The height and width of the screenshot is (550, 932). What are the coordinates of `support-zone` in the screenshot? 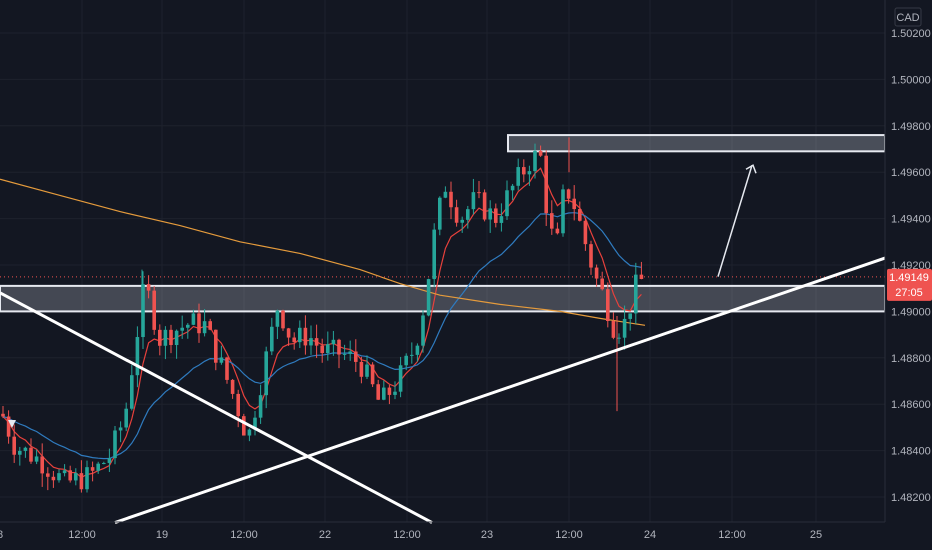 It's located at (443, 298).